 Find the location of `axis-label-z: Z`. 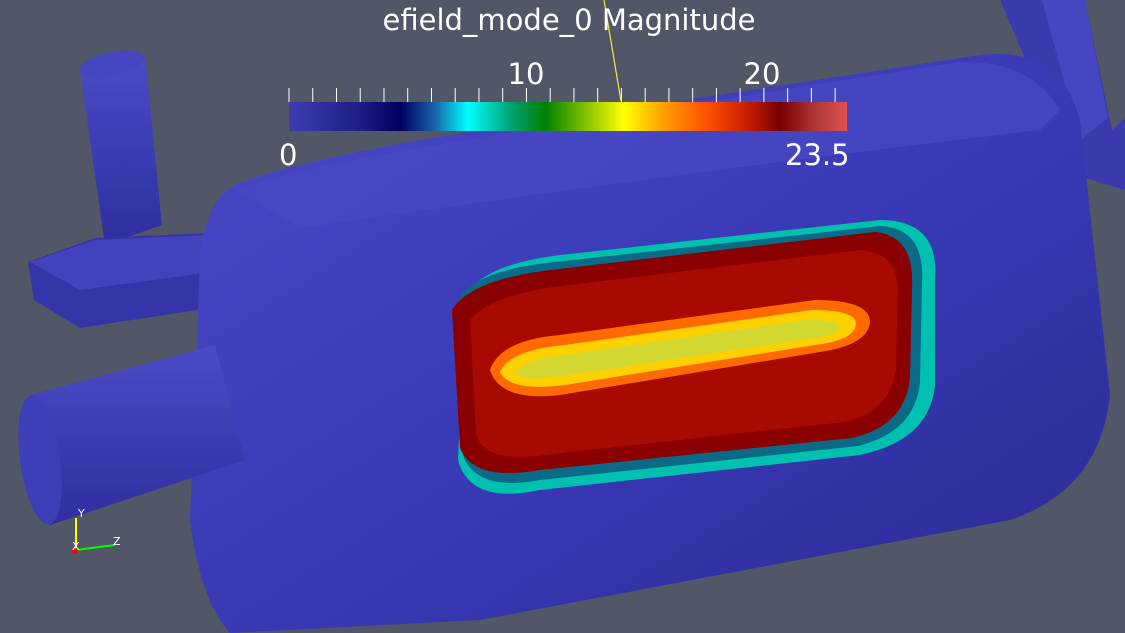

axis-label-z: Z is located at coordinates (117, 541).